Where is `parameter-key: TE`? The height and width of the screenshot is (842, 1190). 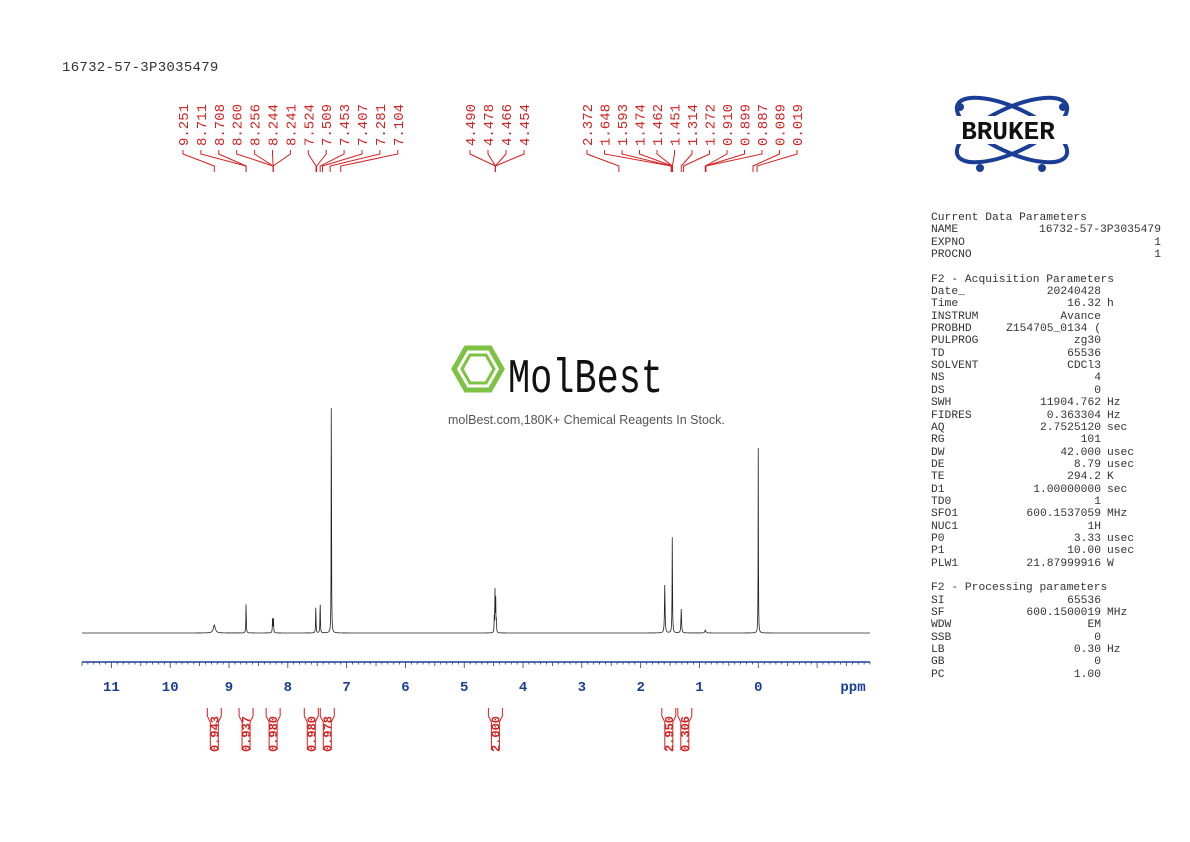
parameter-key: TE is located at coordinates (938, 477).